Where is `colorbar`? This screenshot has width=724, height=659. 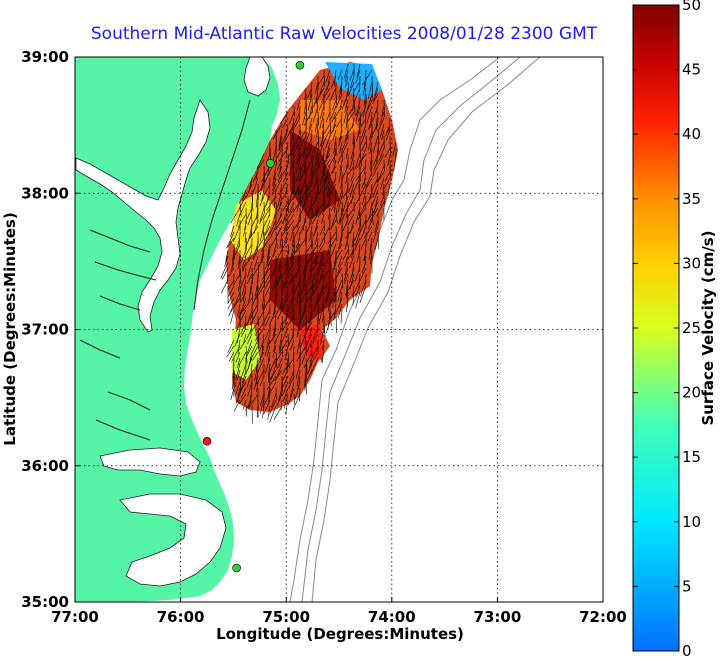
colorbar is located at coordinates (656, 328).